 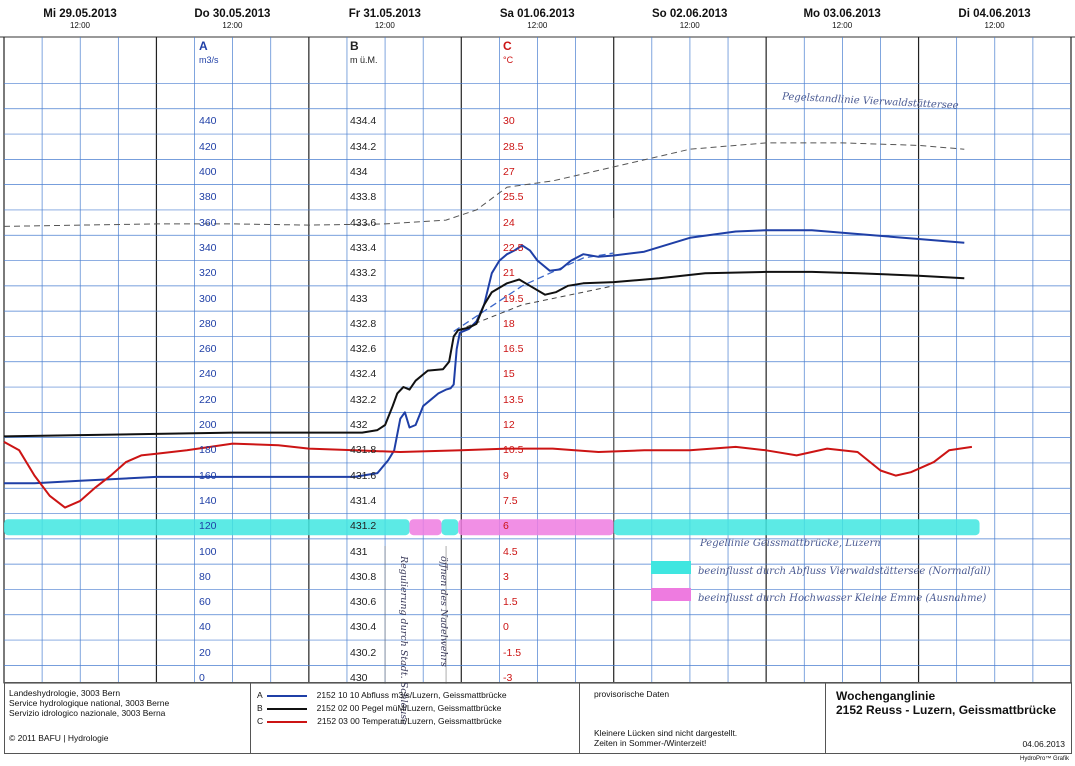 I want to click on tick-label-a: 20, so click(x=205, y=652).